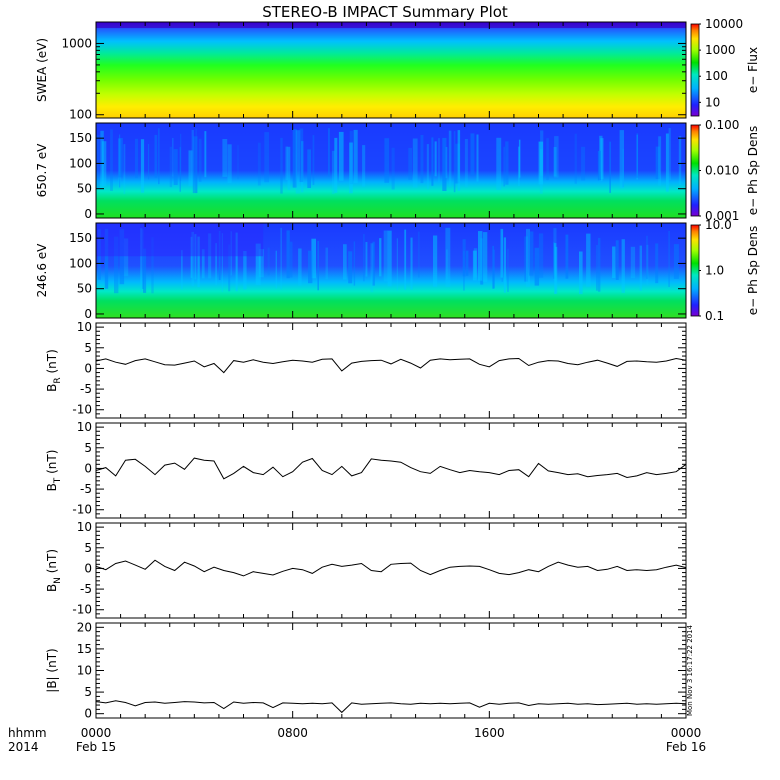 This screenshot has height=780, width=780. I want to click on colorbar-tick-label: 10000, so click(724, 24).